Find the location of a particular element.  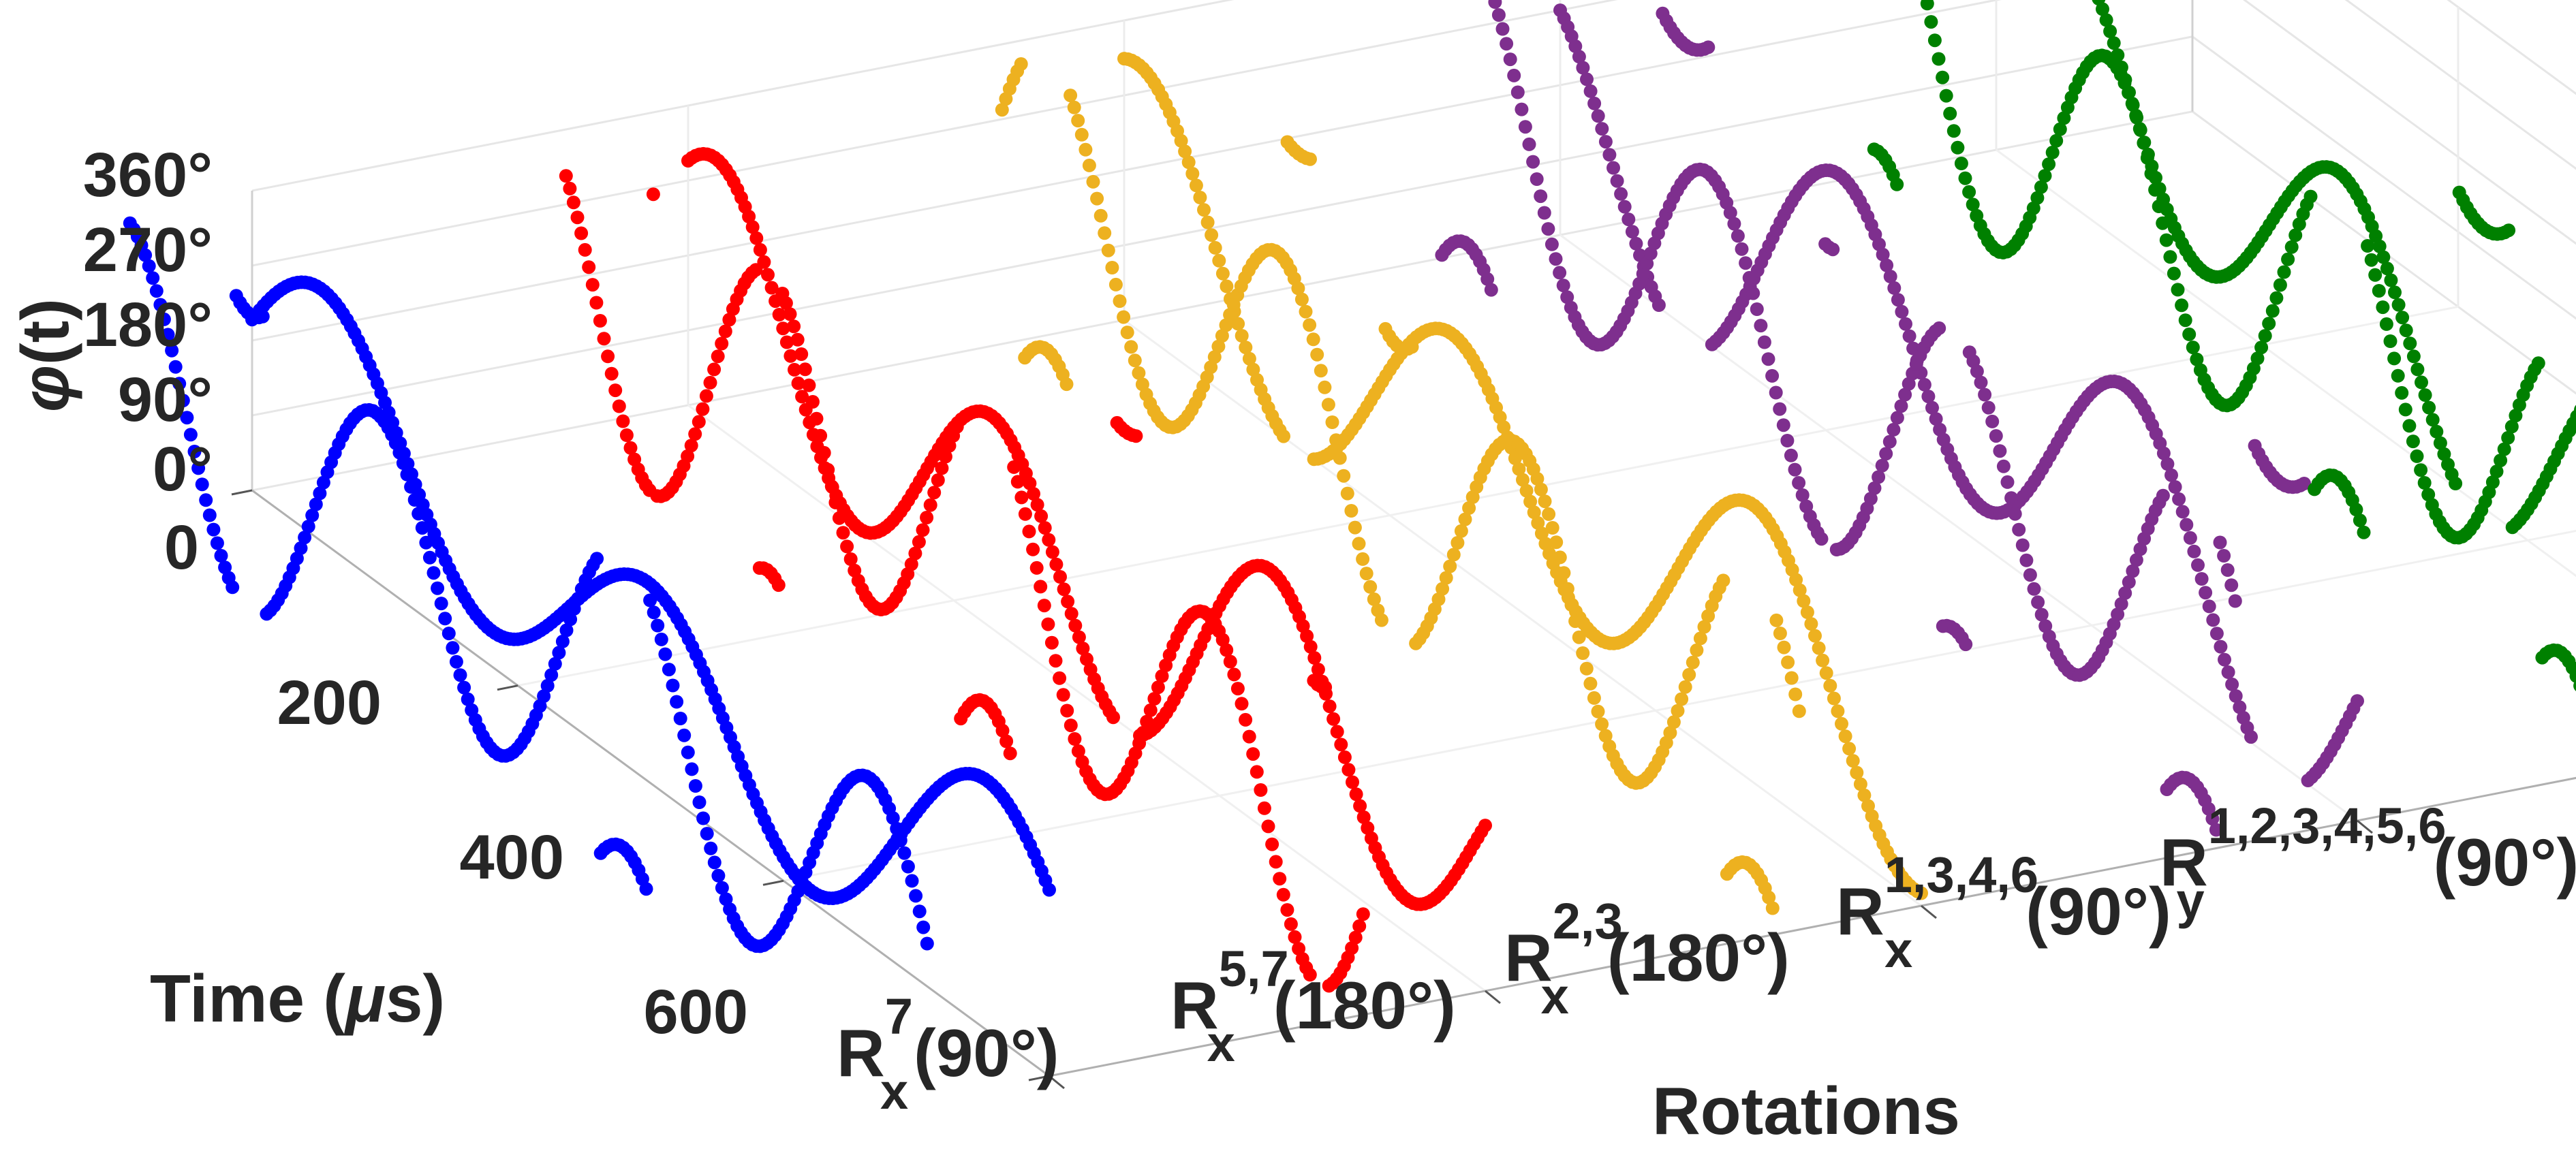

z-axis-label: φ(t) is located at coordinates (44, 355).